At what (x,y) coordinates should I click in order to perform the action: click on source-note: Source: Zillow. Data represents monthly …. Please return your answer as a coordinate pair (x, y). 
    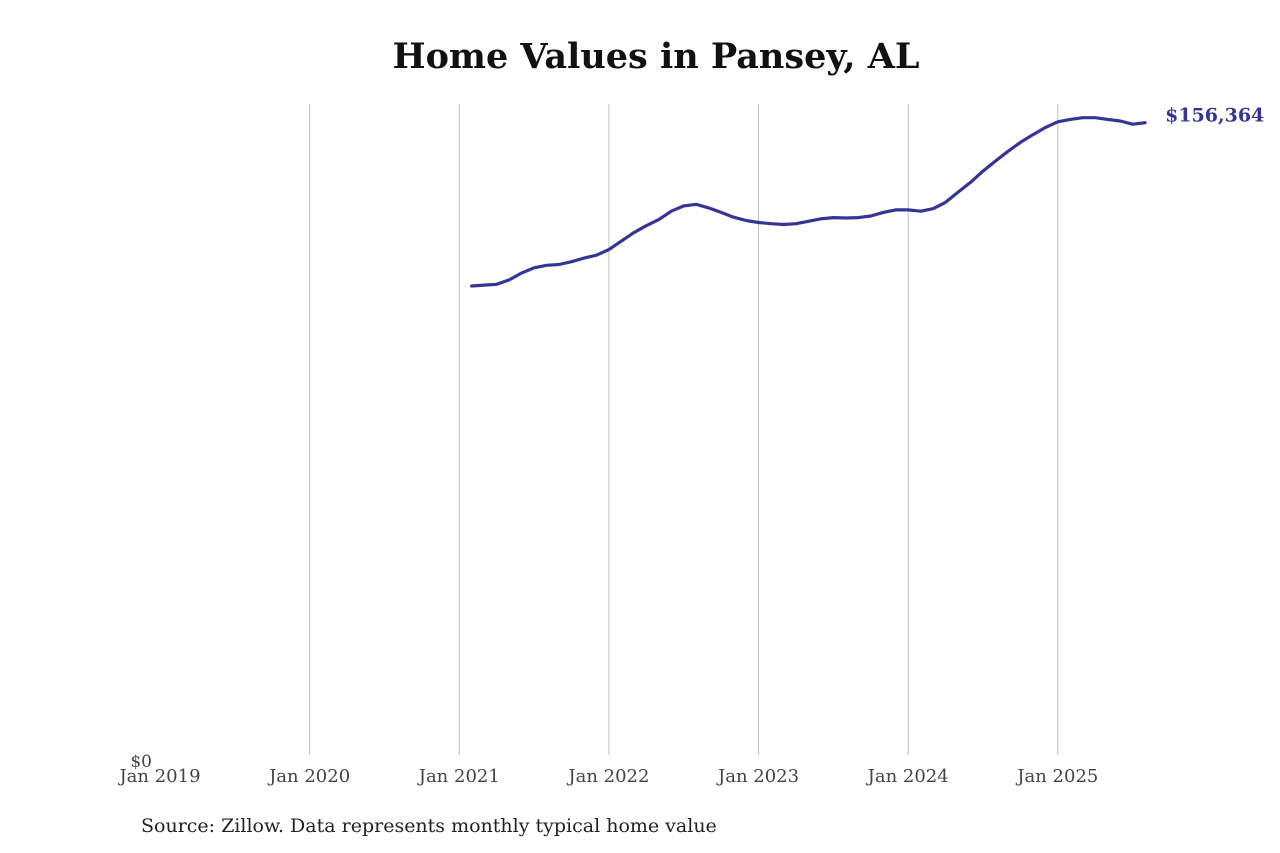
    Looking at the image, I should click on (429, 826).